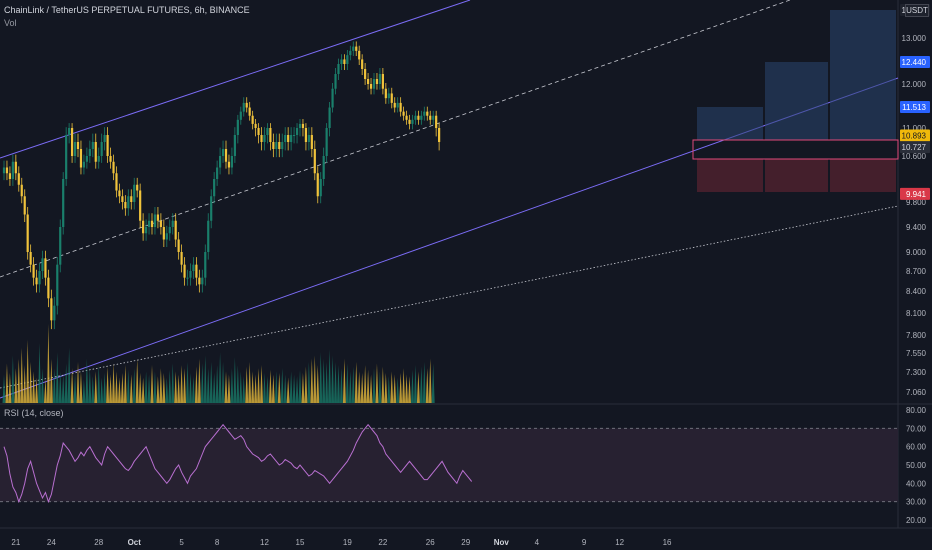 The height and width of the screenshot is (550, 932). Describe the element at coordinates (916, 465) in the screenshot. I see `rsi-tick-label: 50.00` at that location.